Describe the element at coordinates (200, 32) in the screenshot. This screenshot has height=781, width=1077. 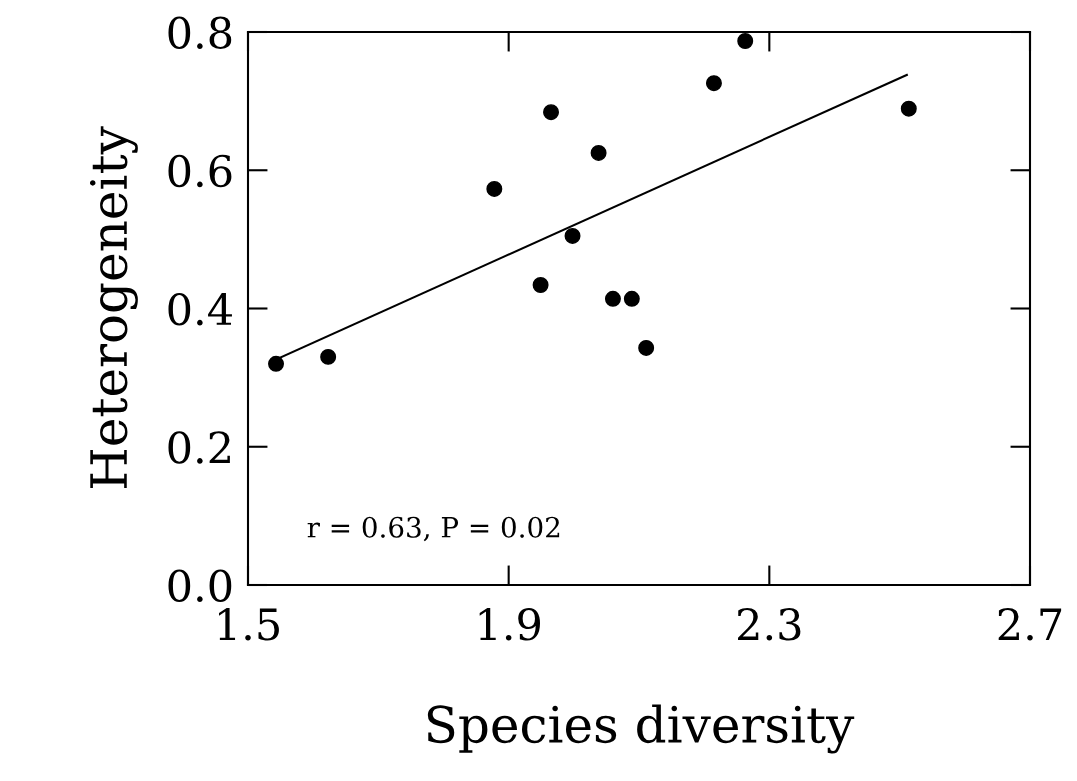
I see `y-tick-label: 0.8` at that location.